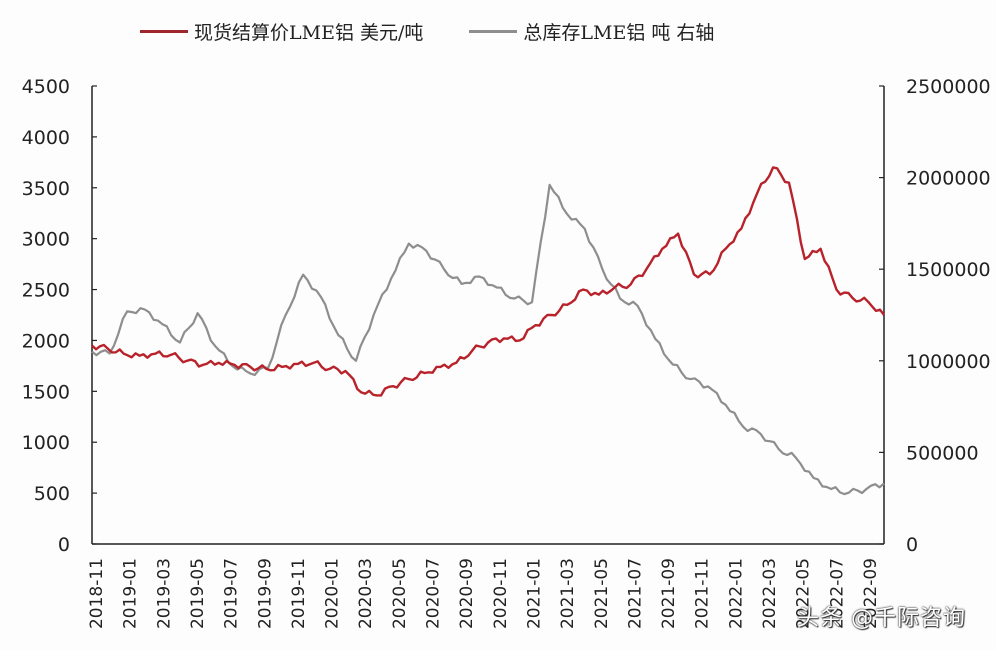 Image resolution: width=996 pixels, height=650 pixels. What do you see at coordinates (669, 593) in the screenshot?
I see `x-tick-label: 2021-09` at bounding box center [669, 593].